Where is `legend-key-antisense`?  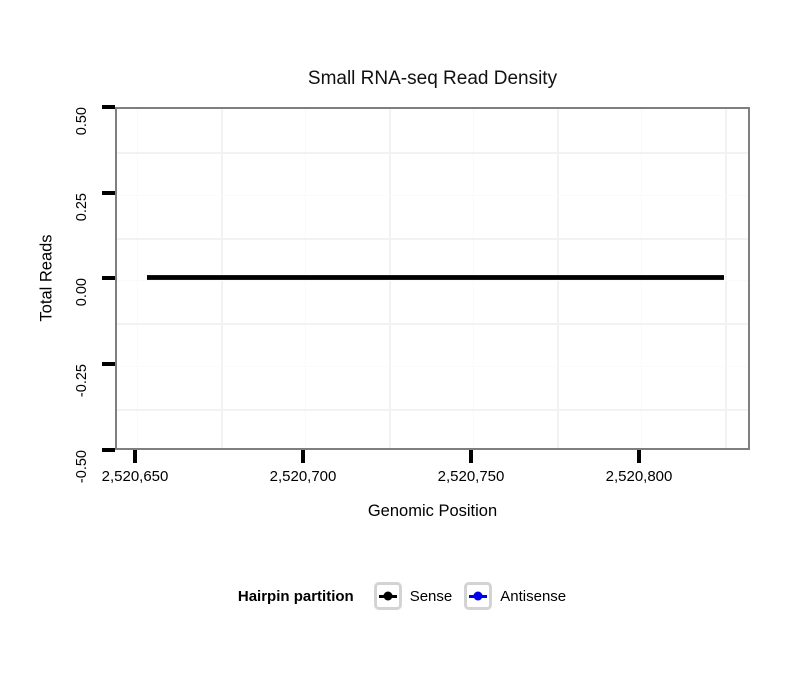 legend-key-antisense is located at coordinates (478, 596).